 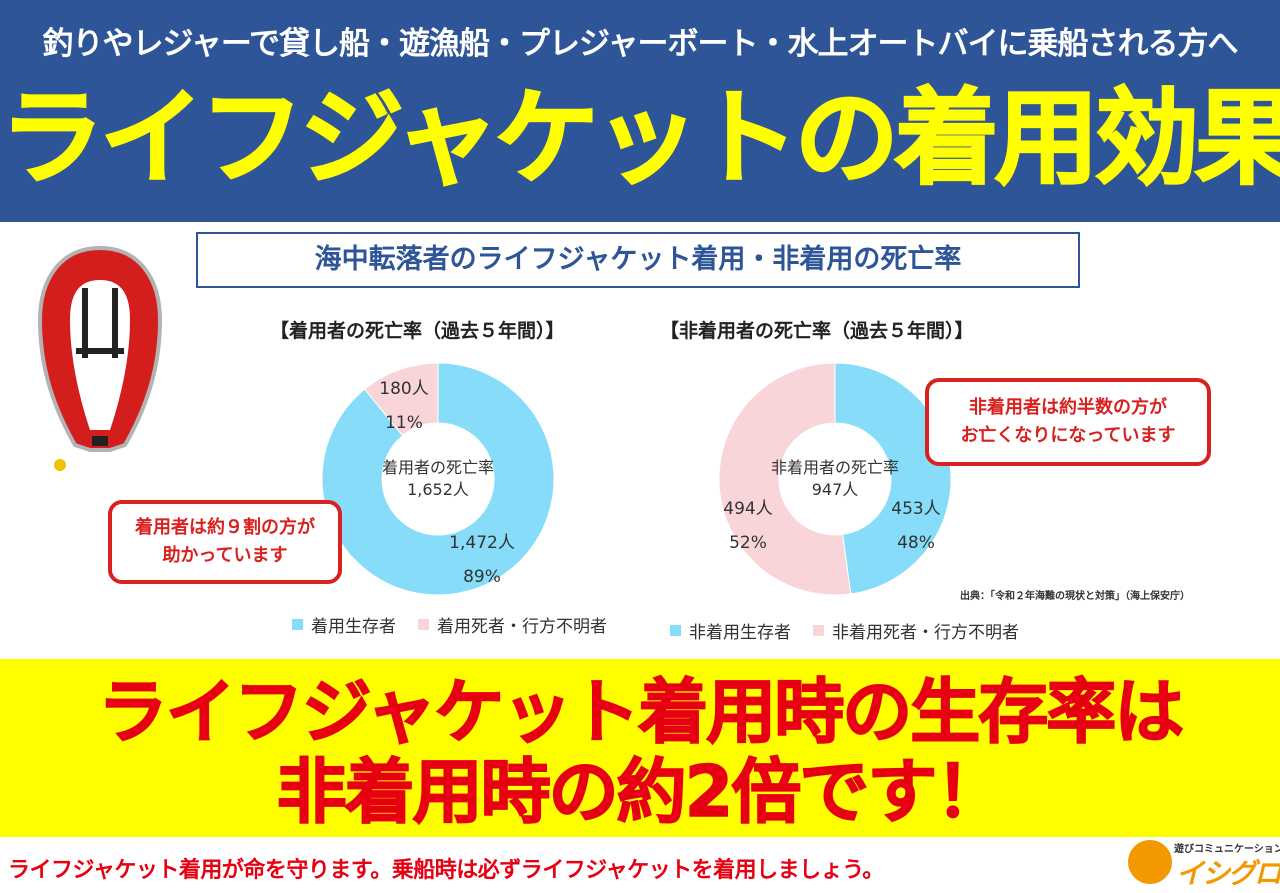 What do you see at coordinates (438, 467) in the screenshot?
I see `donut-center-label: 着用者の死亡率` at bounding box center [438, 467].